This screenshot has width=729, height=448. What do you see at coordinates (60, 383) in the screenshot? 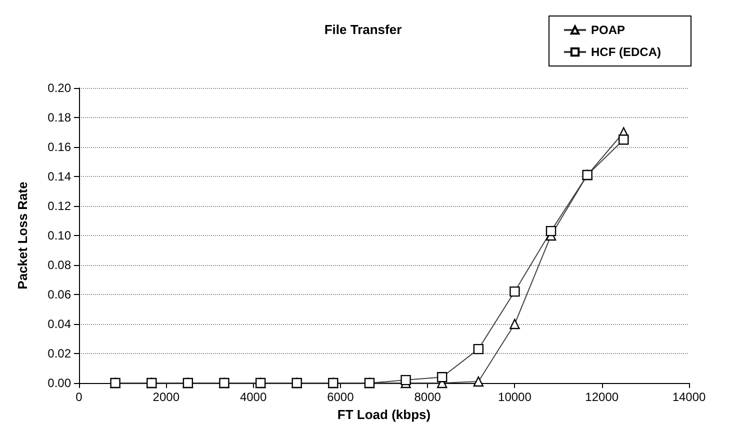
I see `y-tick-label: 0.00` at bounding box center [60, 383].